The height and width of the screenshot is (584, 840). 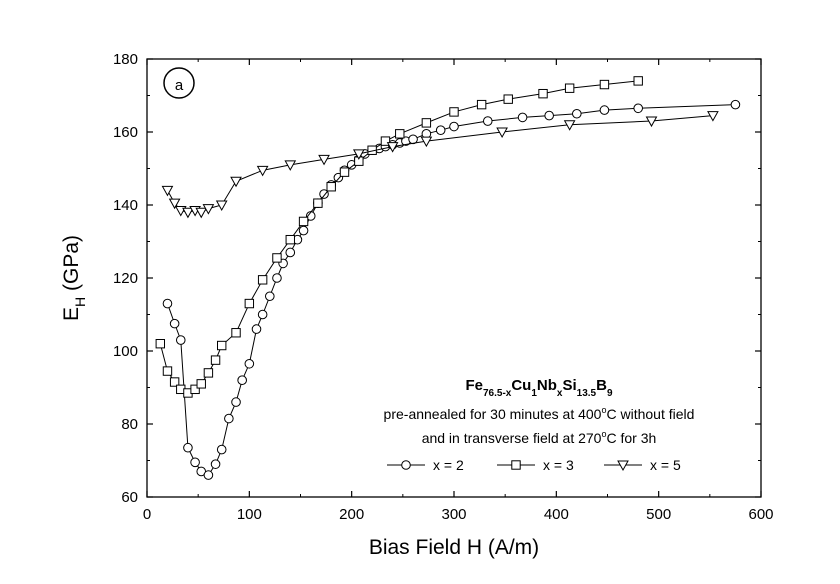 I want to click on x-tick-label: 600, so click(x=760, y=514).